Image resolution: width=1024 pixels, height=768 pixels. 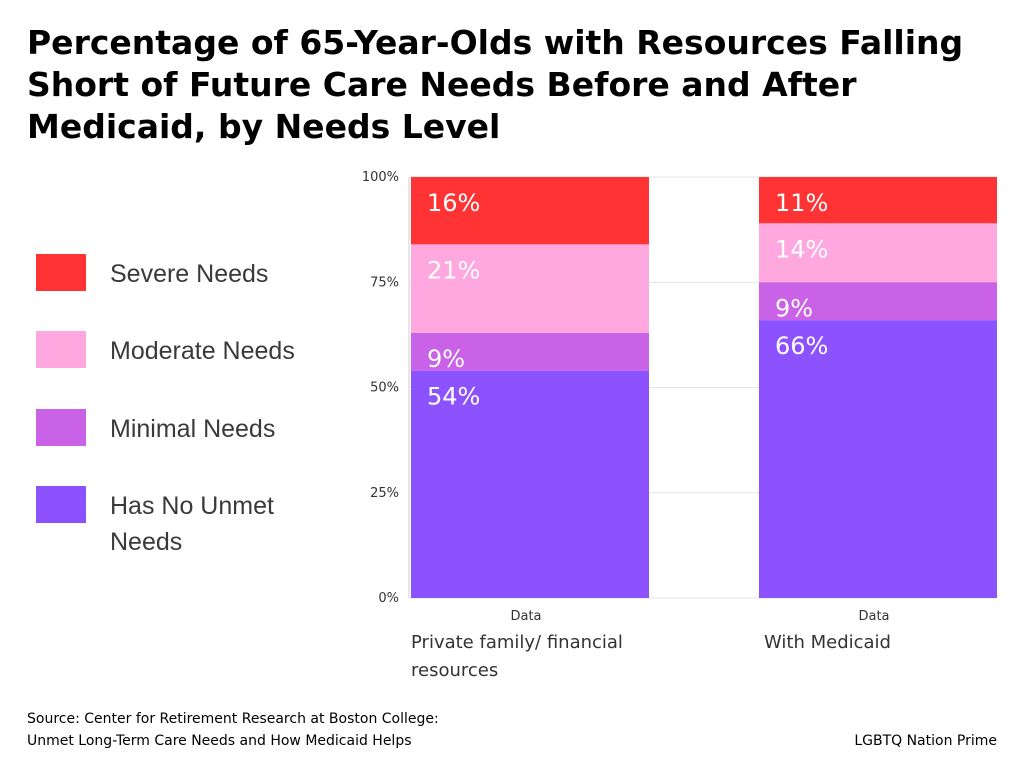 What do you see at coordinates (380, 177) in the screenshot?
I see `y-tick-label: 100%` at bounding box center [380, 177].